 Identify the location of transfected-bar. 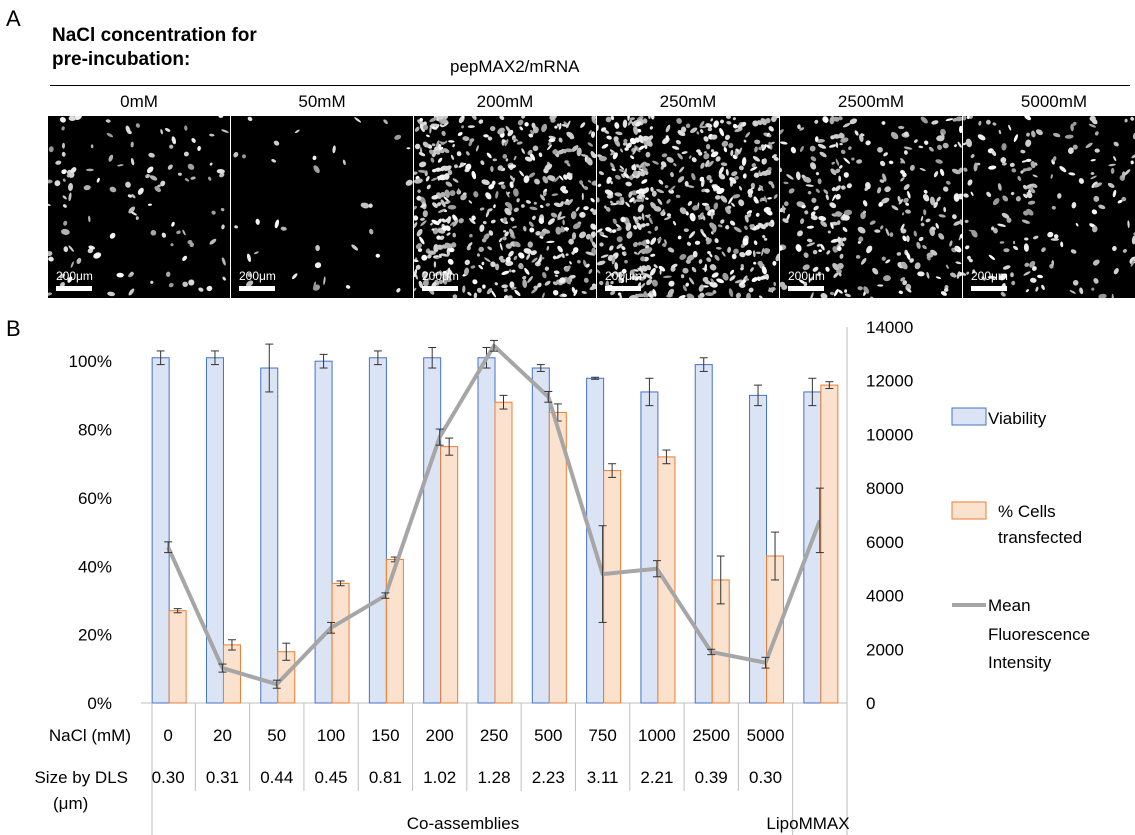
(829, 544).